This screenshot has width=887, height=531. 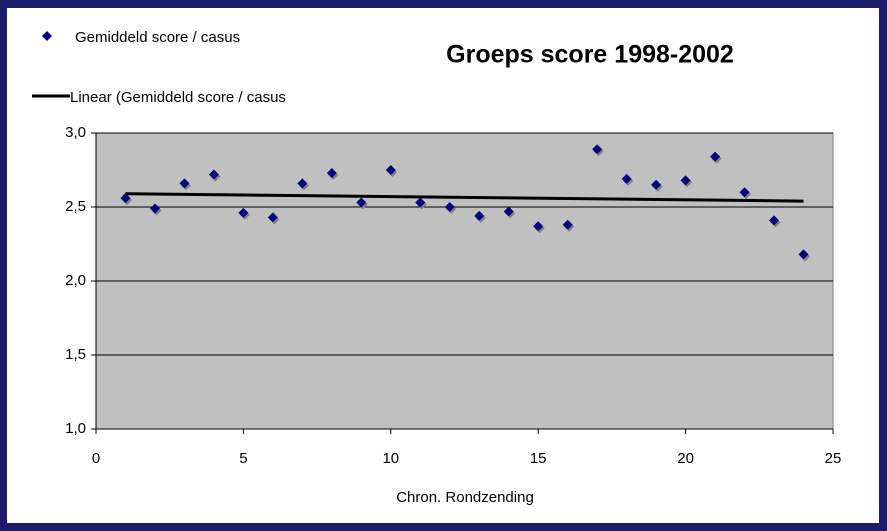 What do you see at coordinates (47, 36) in the screenshot?
I see `legend-marker` at bounding box center [47, 36].